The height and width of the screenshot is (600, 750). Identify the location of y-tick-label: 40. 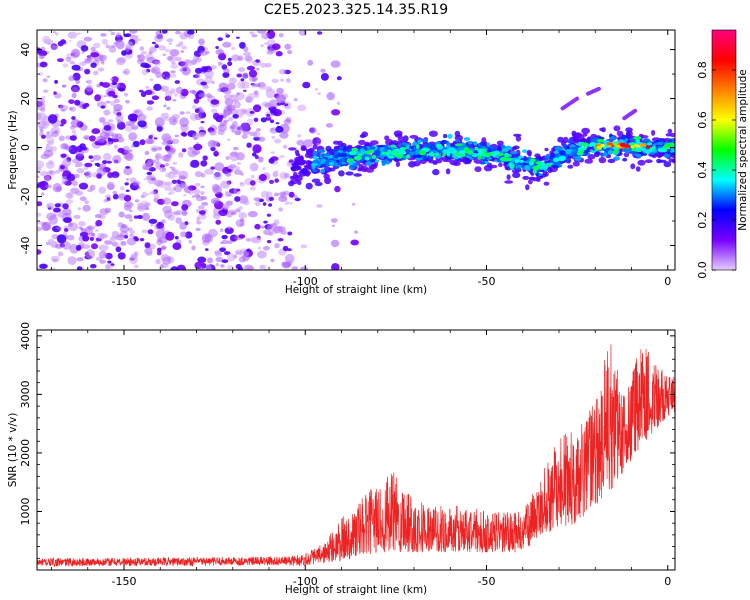
(25, 50).